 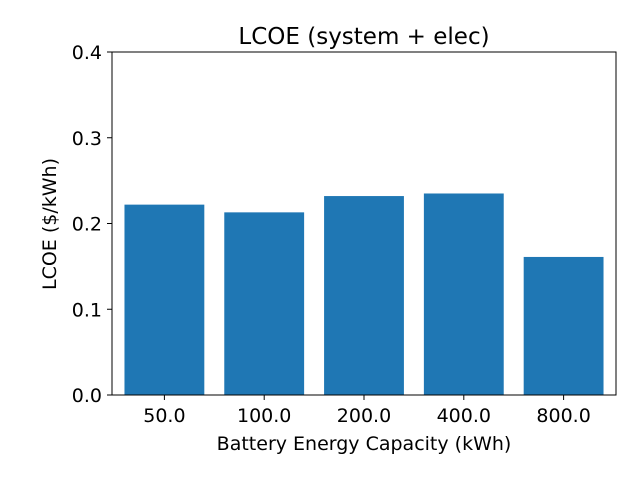 What do you see at coordinates (87, 225) in the screenshot?
I see `y-tick-label: 0.2` at bounding box center [87, 225].